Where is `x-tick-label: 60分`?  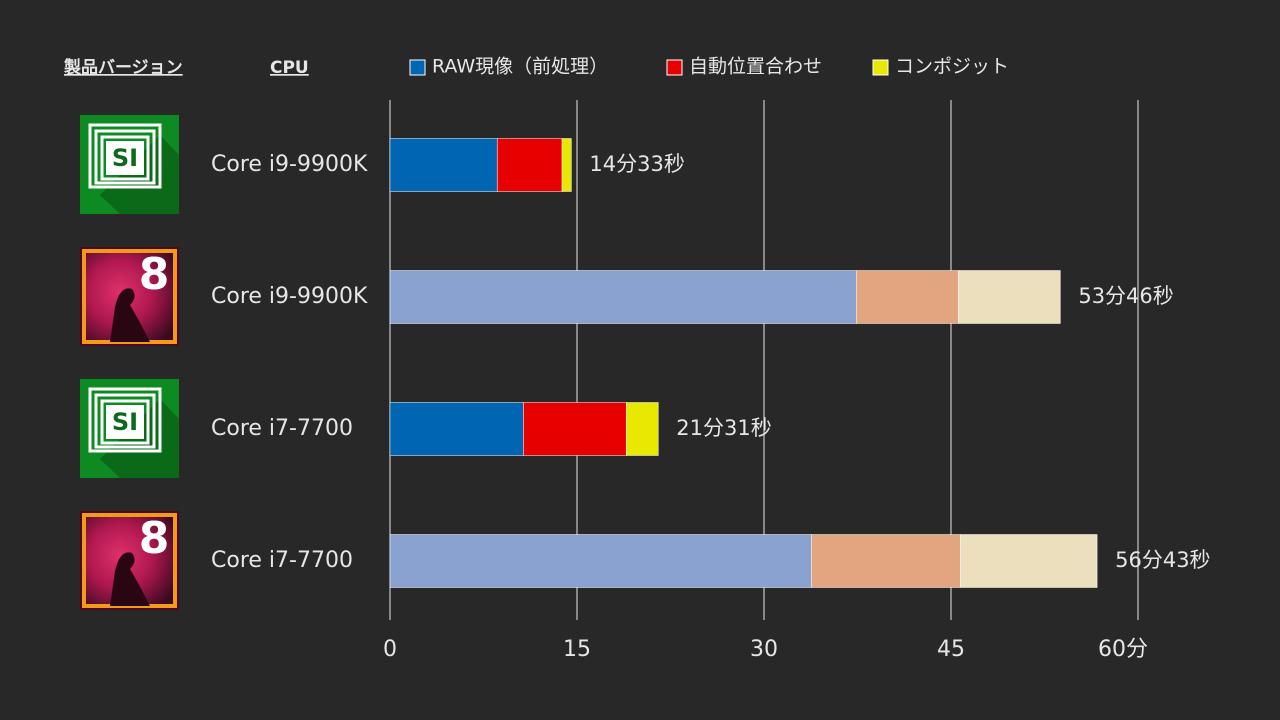 x-tick-label: 60分 is located at coordinates (1123, 649).